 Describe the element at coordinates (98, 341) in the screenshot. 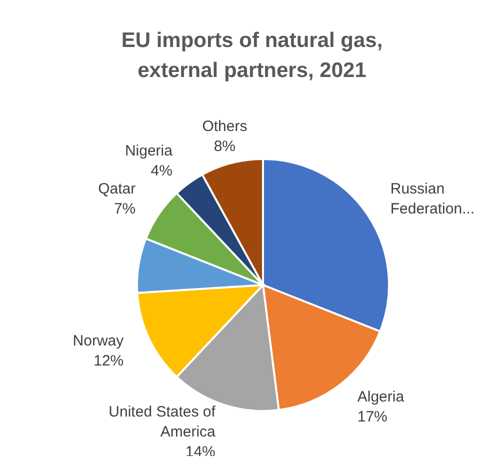

I see `slice-label: Norway` at that location.